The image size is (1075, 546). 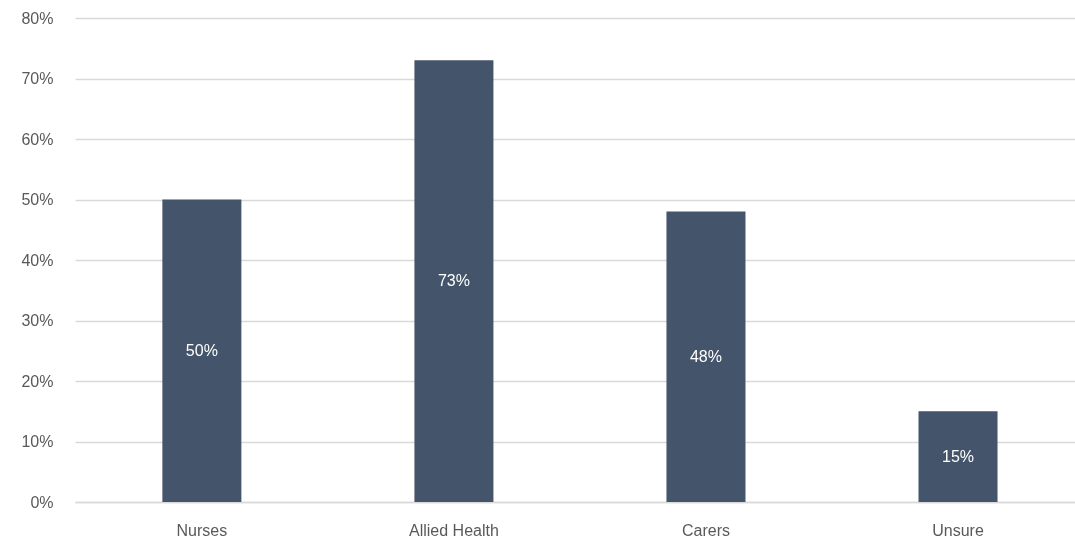 I want to click on y-tick-label: 20%, so click(x=37, y=381).